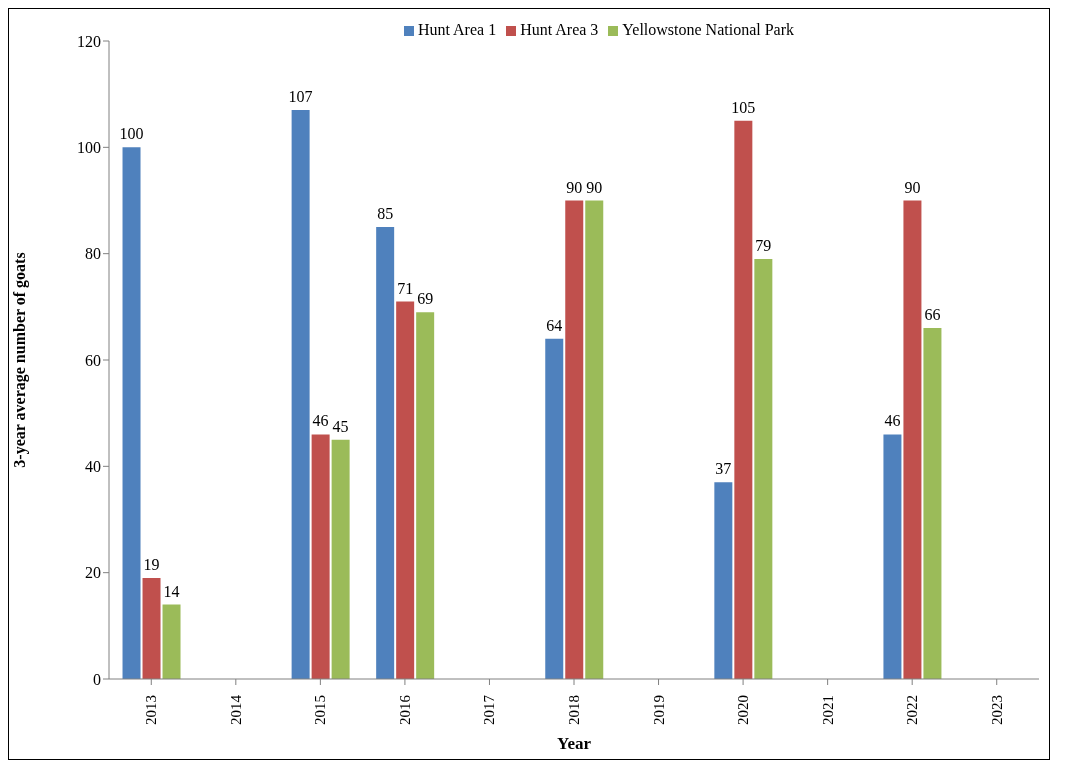 The width and height of the screenshot is (1068, 779). What do you see at coordinates (405, 288) in the screenshot?
I see `data-label: 71` at bounding box center [405, 288].